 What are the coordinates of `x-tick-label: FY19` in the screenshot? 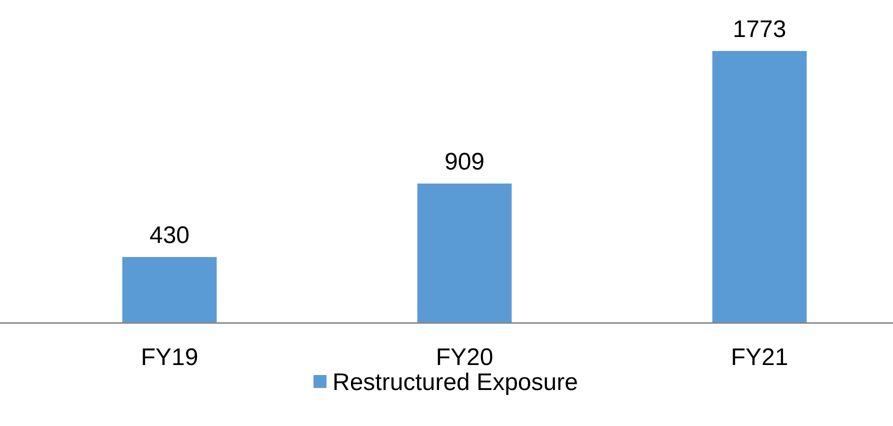 It's located at (169, 357).